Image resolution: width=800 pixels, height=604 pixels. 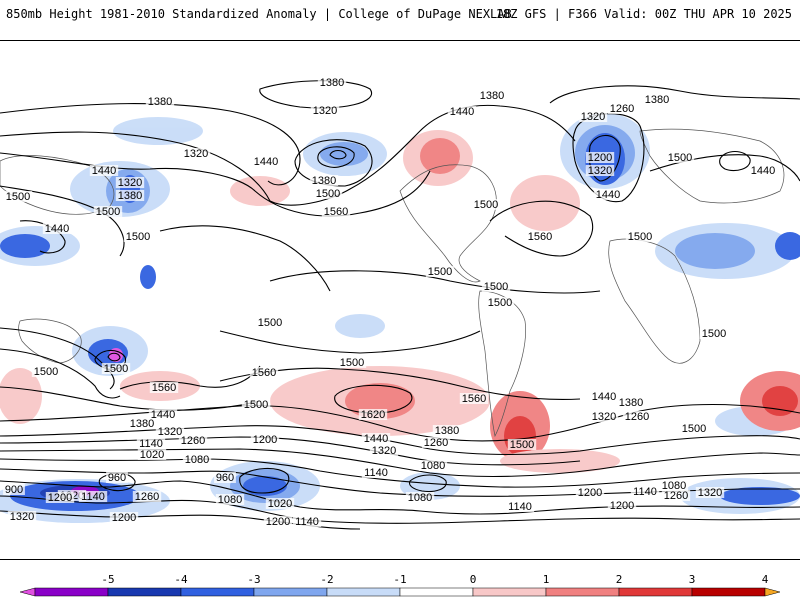 I want to click on contour-label: 1620, so click(x=373, y=415).